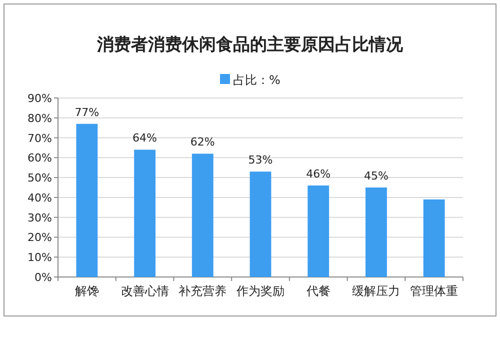 The image size is (500, 362). Describe the element at coordinates (318, 174) in the screenshot. I see `data-label: 46%` at that location.